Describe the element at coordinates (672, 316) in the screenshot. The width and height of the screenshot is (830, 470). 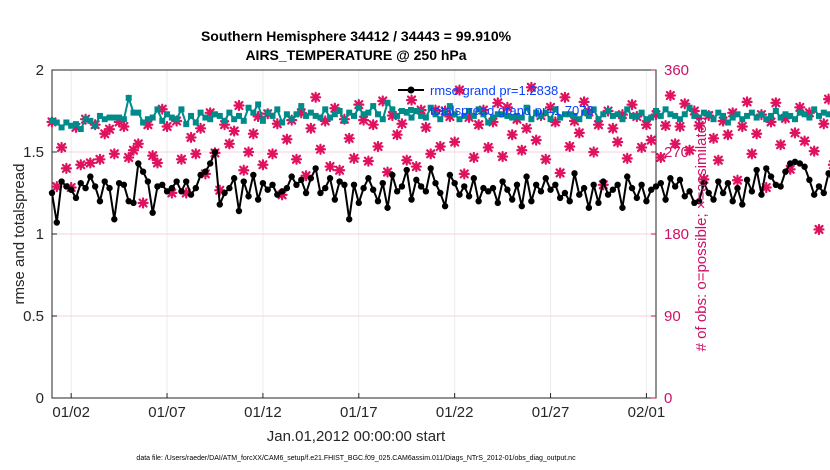
I see `y2-tick-label: 90` at that location.